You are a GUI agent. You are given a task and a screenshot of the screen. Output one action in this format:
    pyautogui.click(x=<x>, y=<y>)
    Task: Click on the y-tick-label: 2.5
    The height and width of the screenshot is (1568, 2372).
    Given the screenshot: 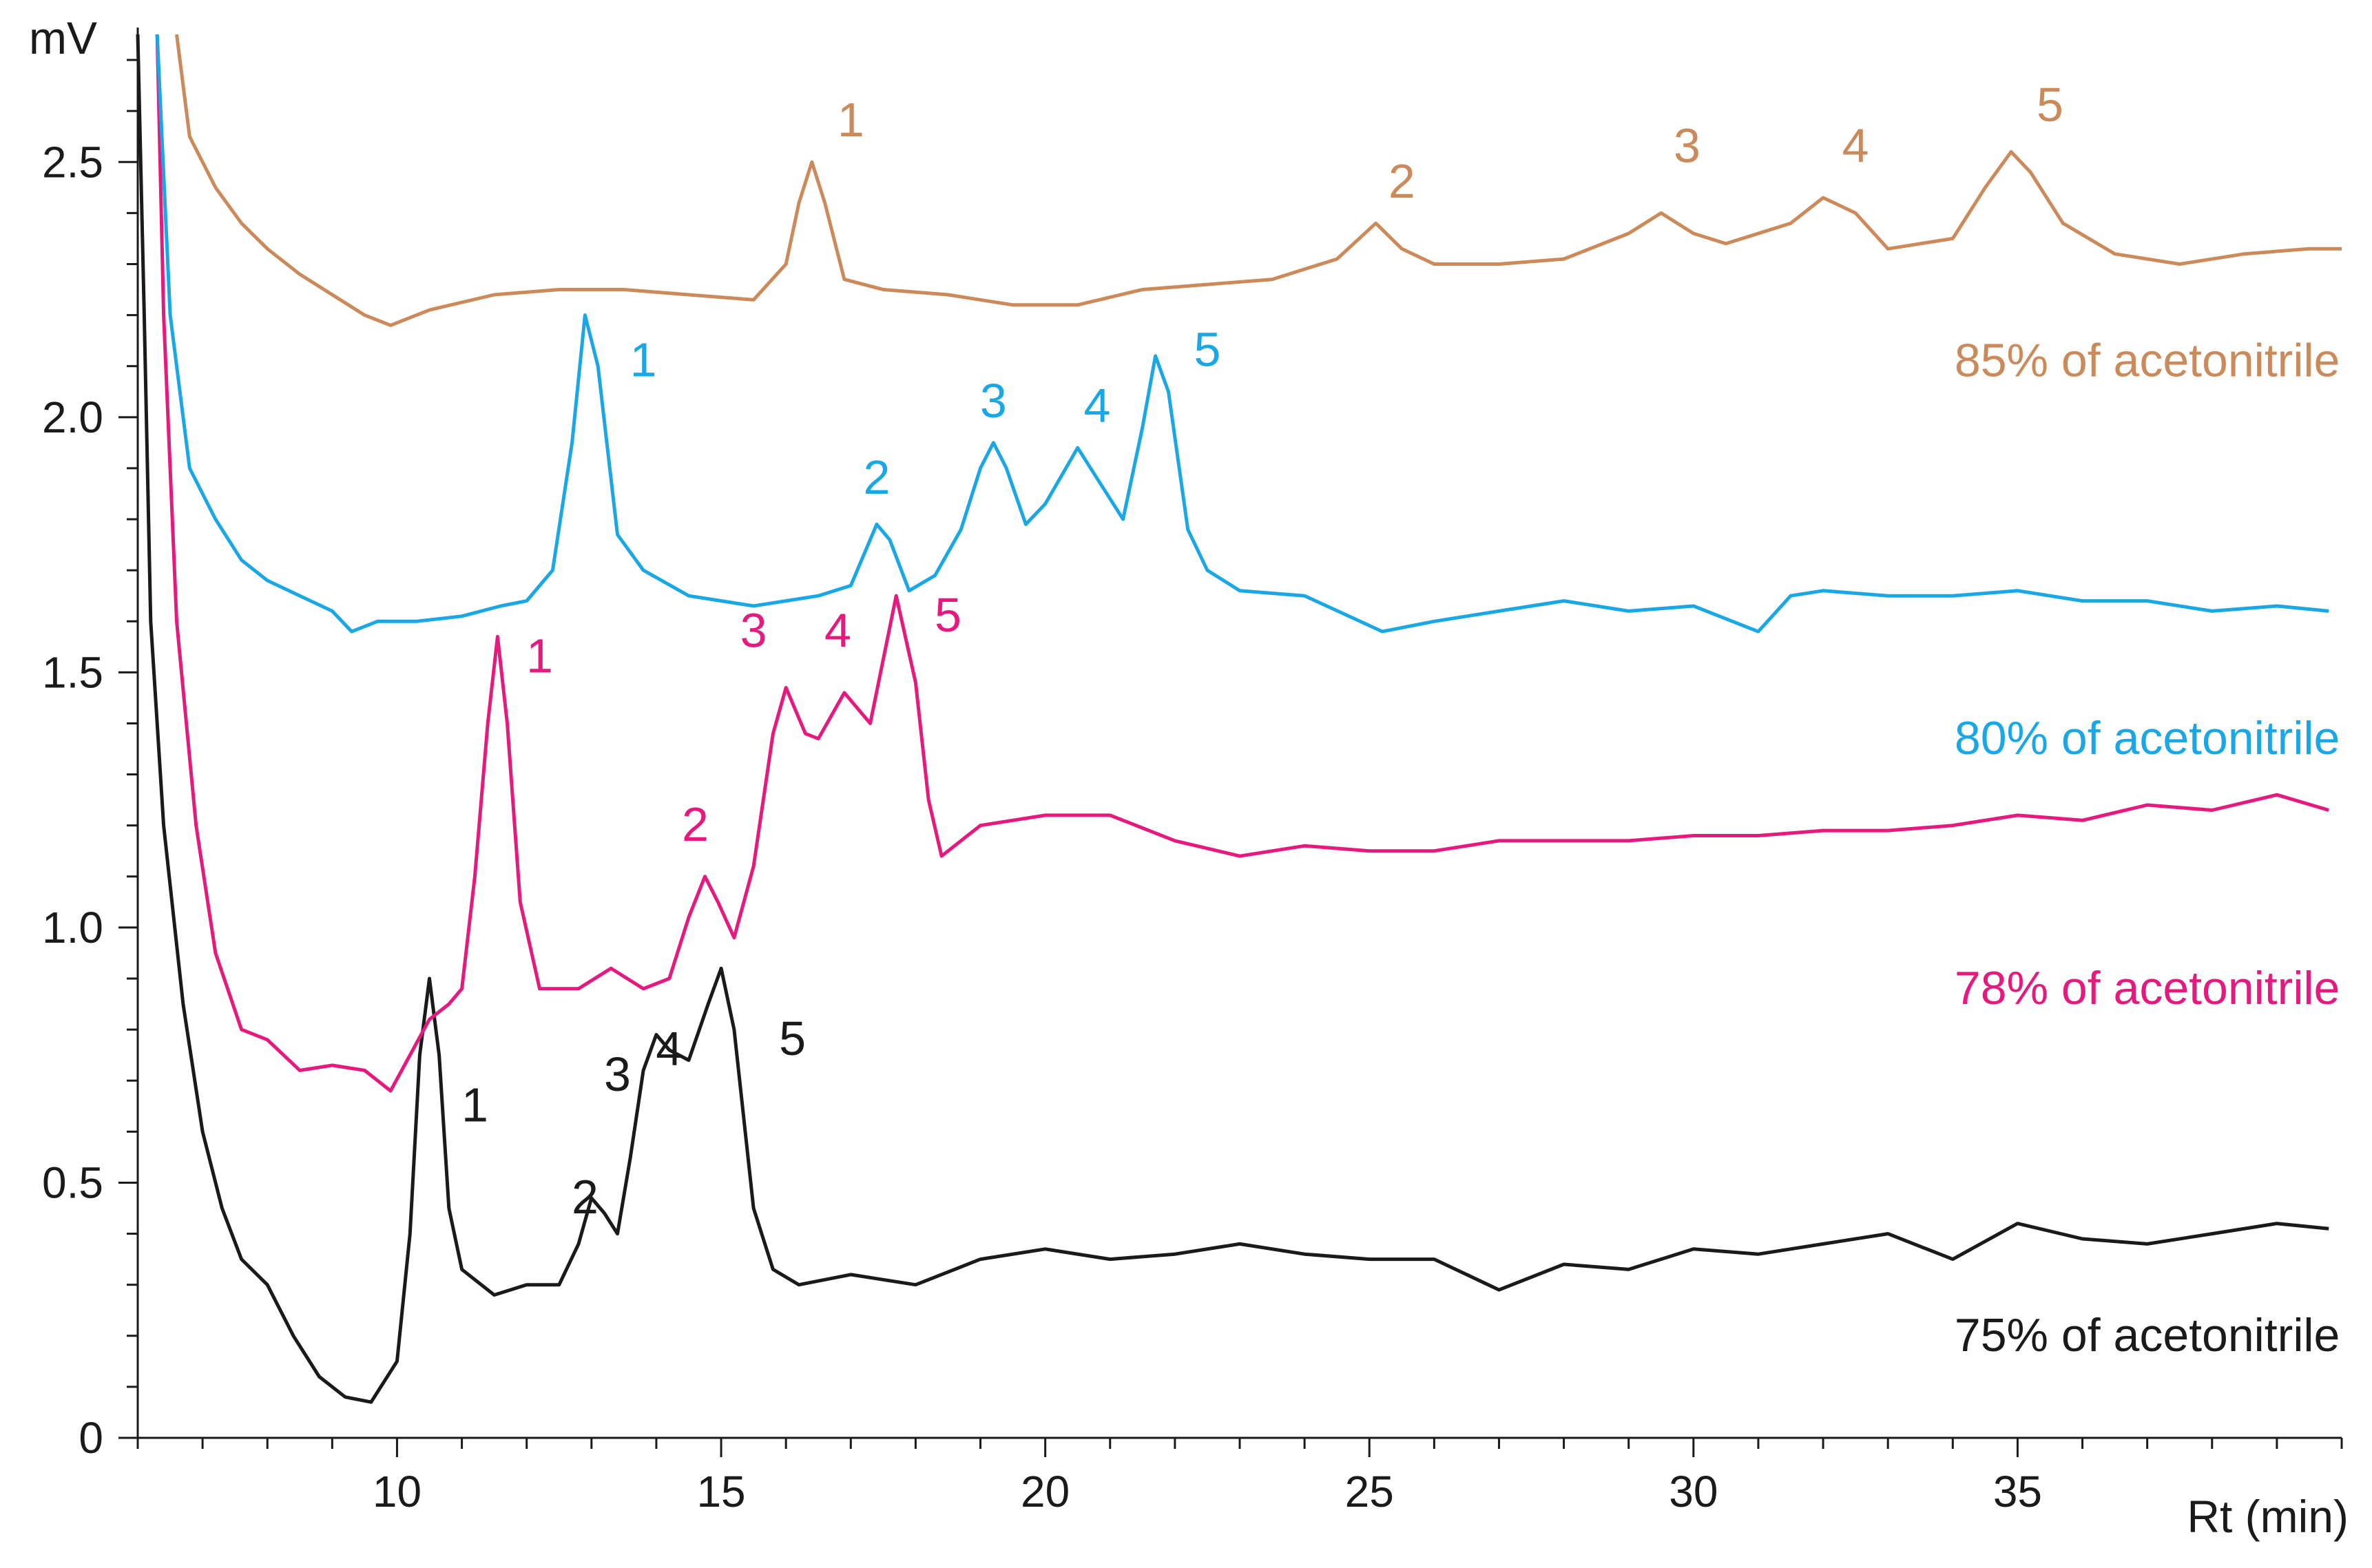 What is the action you would take?
    pyautogui.click(x=72, y=162)
    